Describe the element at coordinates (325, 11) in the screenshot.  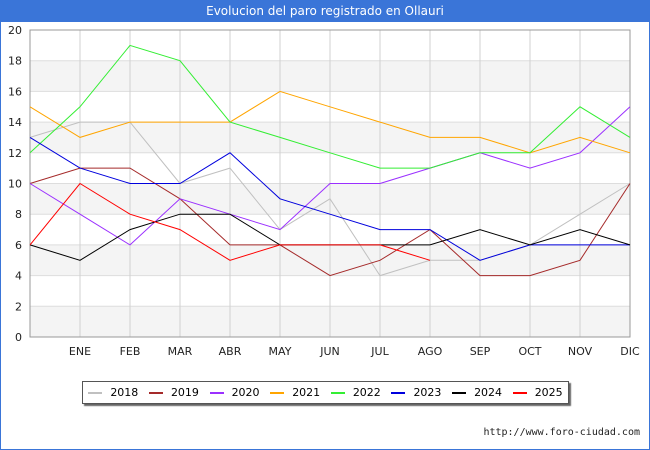
I see `chart-title: Evolucion del paro registrado en Ollauri` at that location.